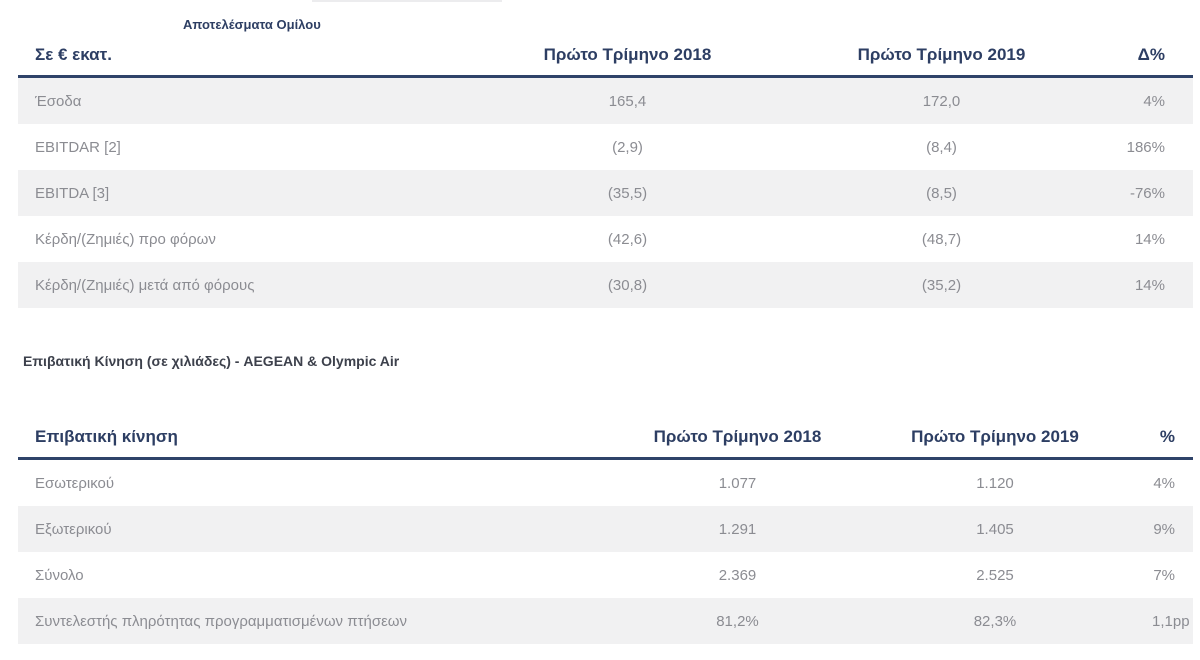 The image size is (1200, 660). I want to click on value-2019: (8,4), so click(941, 147).